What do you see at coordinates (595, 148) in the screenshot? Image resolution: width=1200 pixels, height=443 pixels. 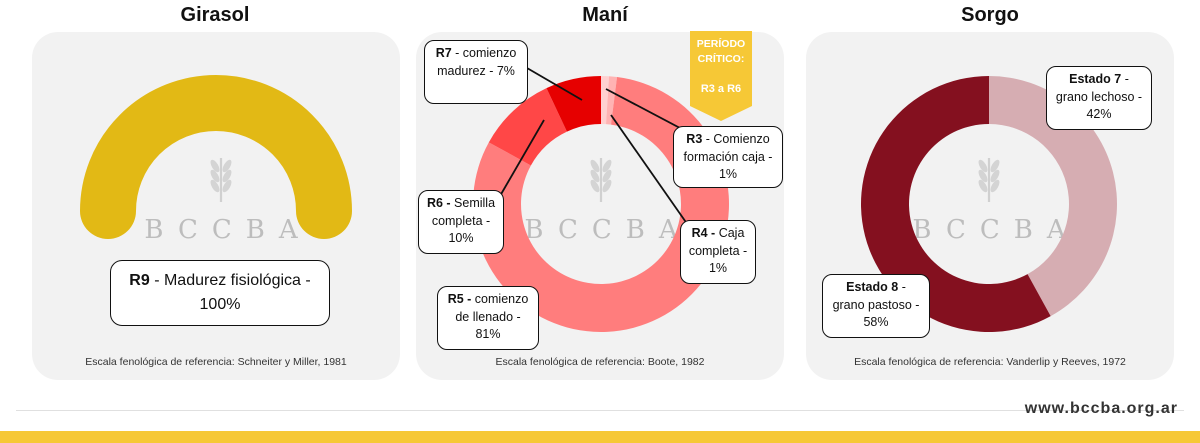 I see `leader-lines` at bounding box center [595, 148].